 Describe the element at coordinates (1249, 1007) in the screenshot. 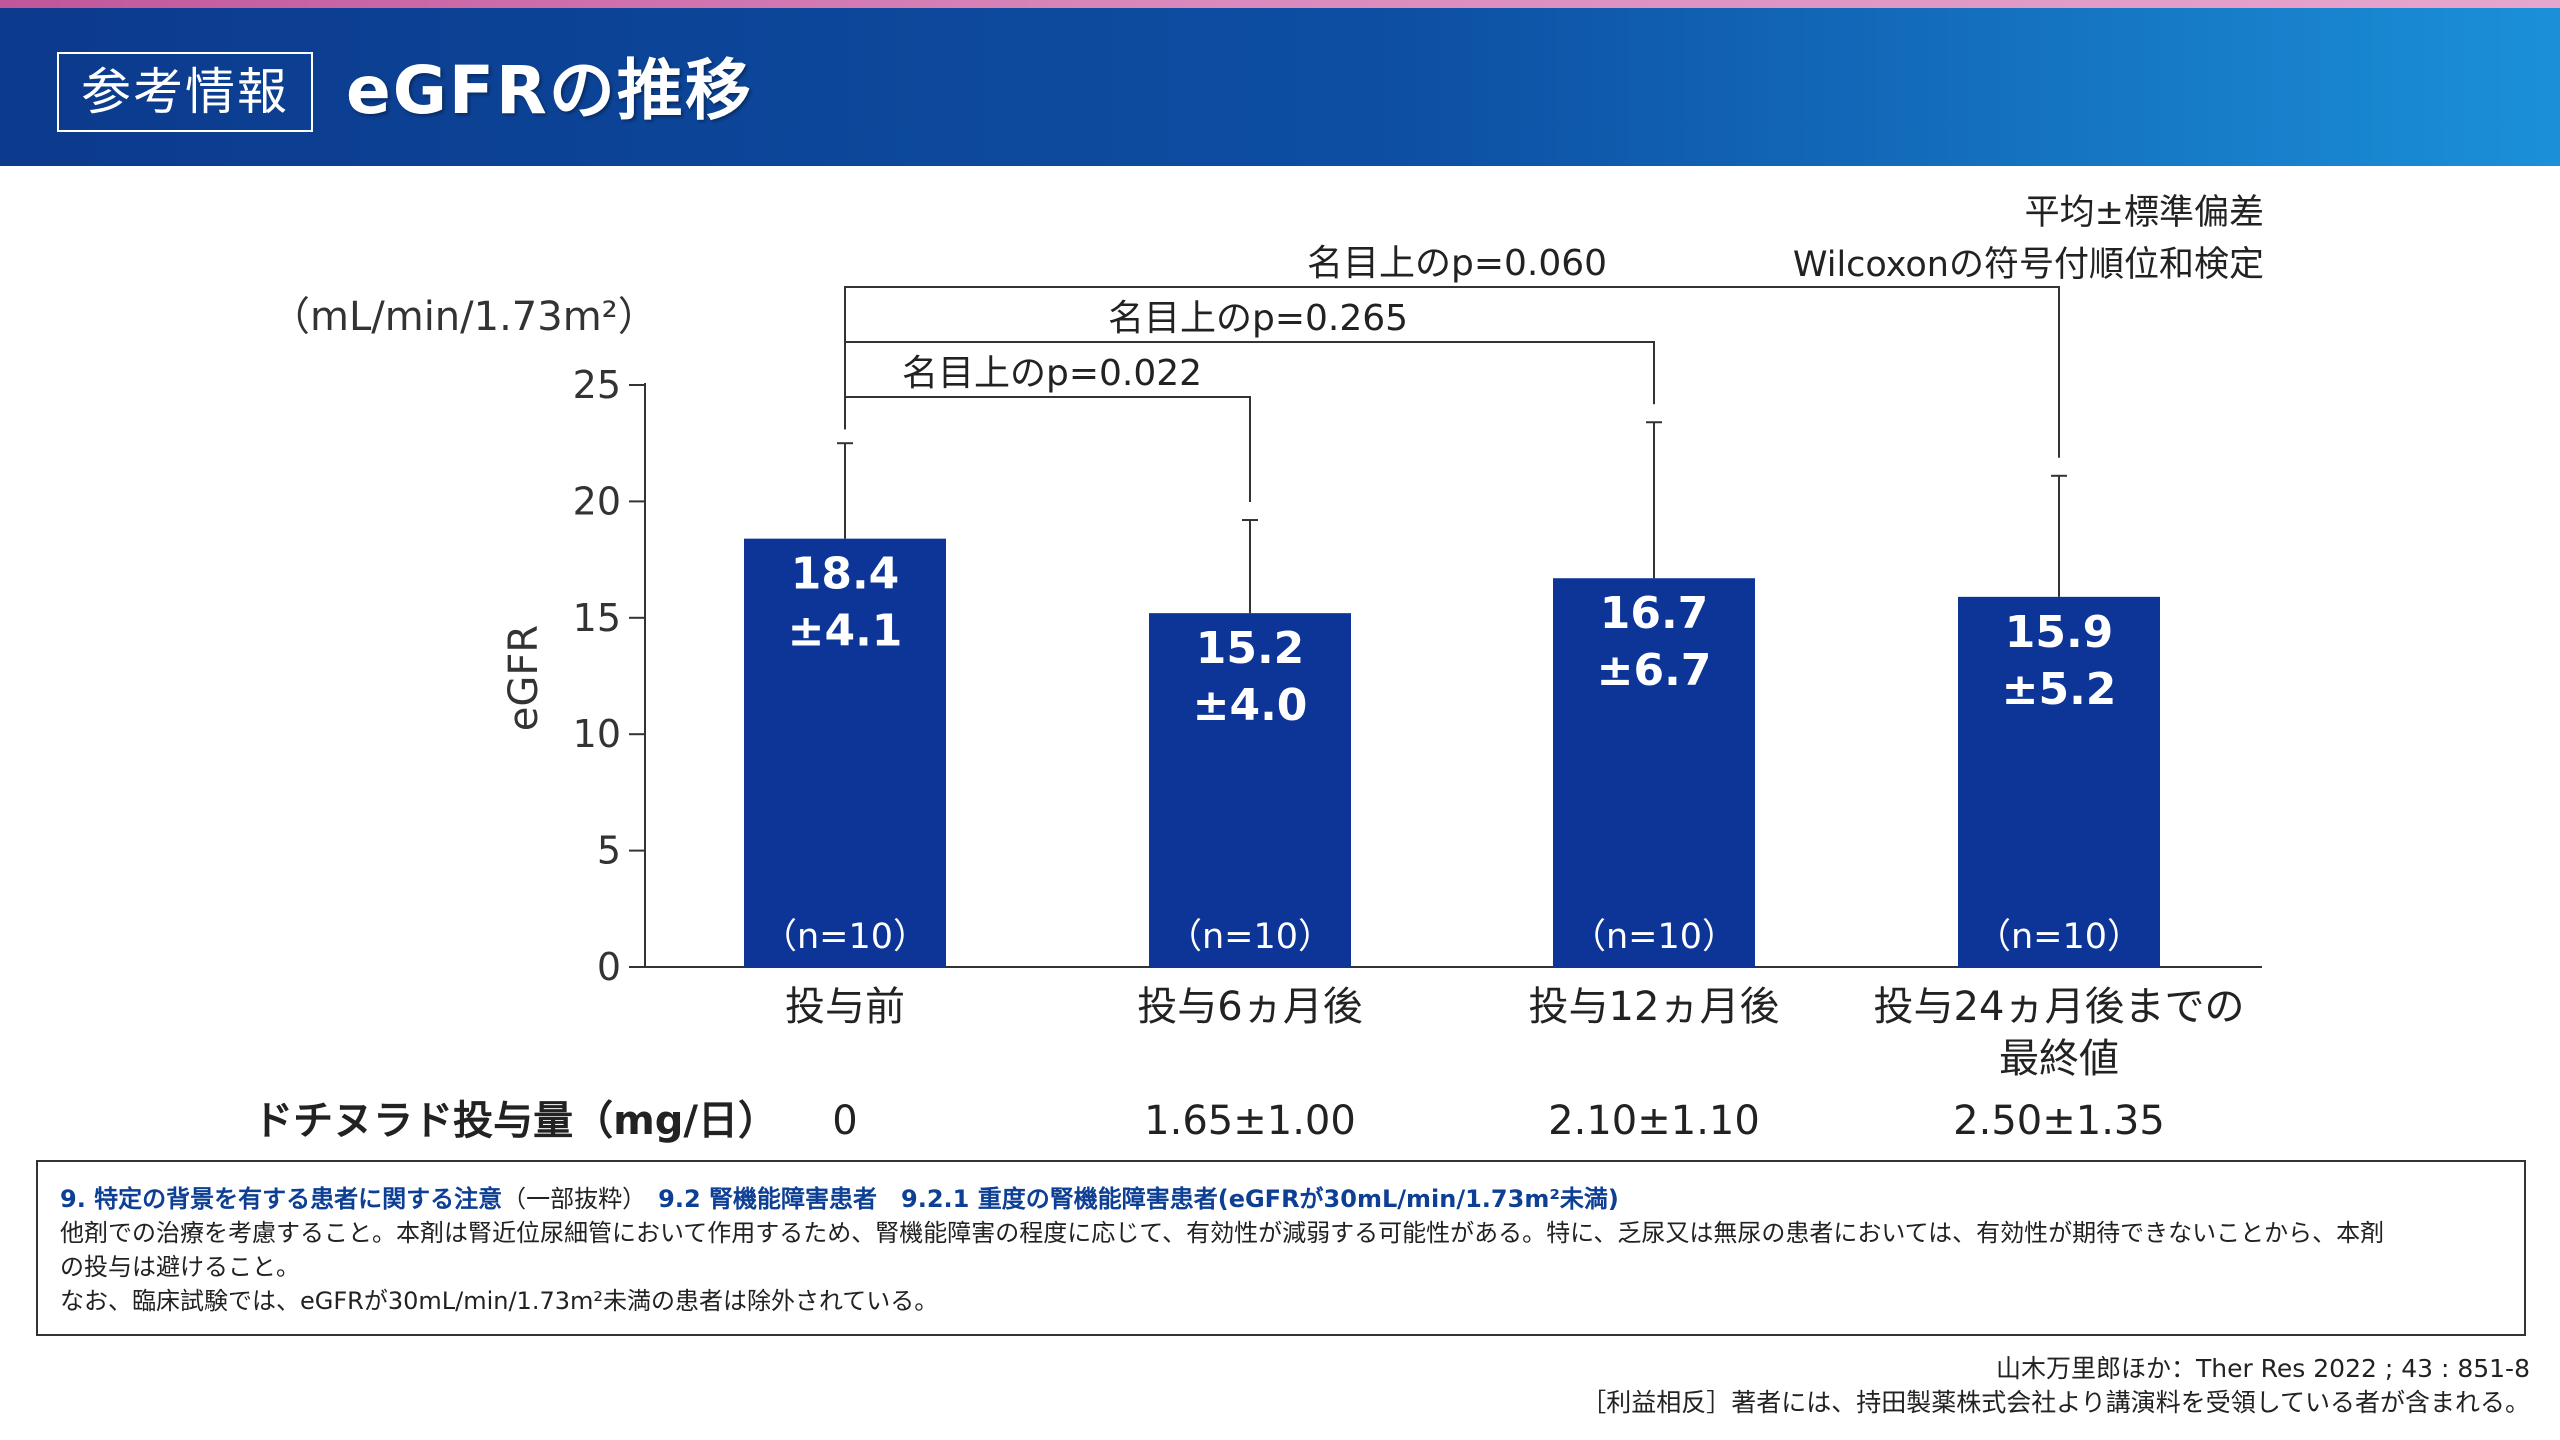

I see `category-label: 投与6ヵ月後` at that location.